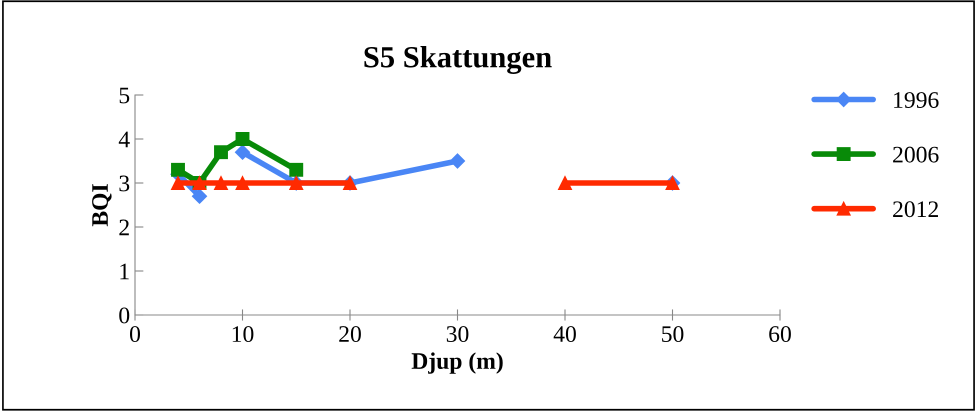 This screenshot has height=411, width=977. What do you see at coordinates (458, 60) in the screenshot?
I see `chart-title: S5 Skattungen` at bounding box center [458, 60].